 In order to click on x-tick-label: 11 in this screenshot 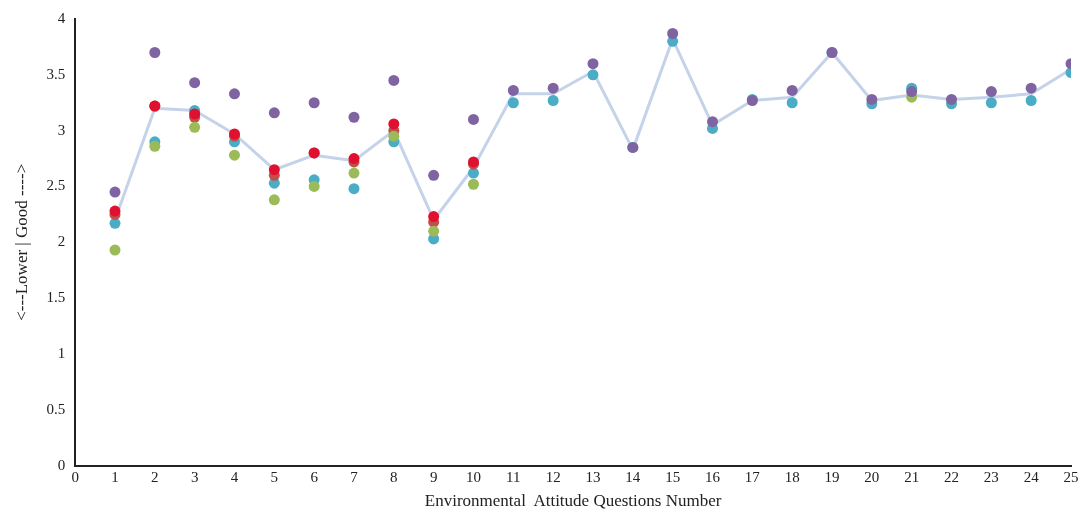, I will do `click(513, 476)`.